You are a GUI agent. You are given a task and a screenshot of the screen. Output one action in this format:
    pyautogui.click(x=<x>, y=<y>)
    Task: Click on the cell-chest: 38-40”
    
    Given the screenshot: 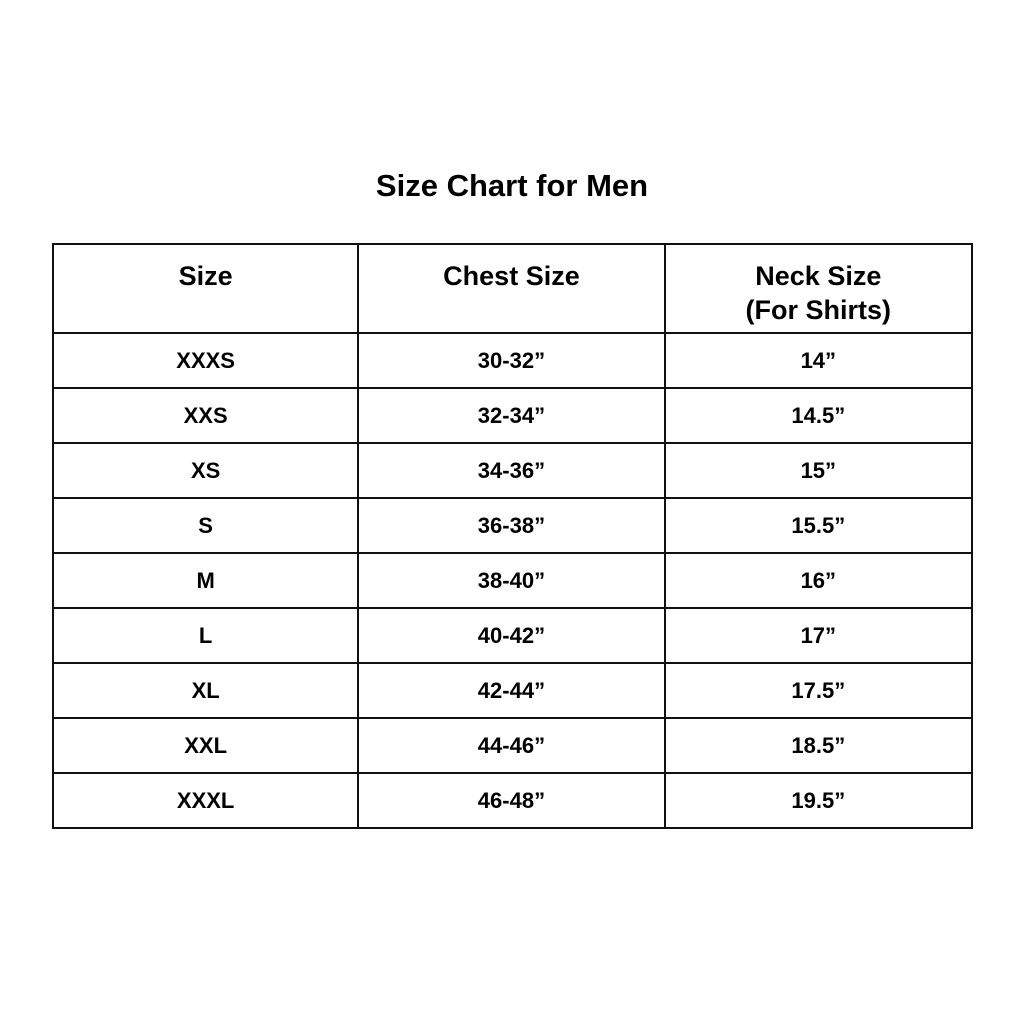 What is the action you would take?
    pyautogui.click(x=511, y=580)
    